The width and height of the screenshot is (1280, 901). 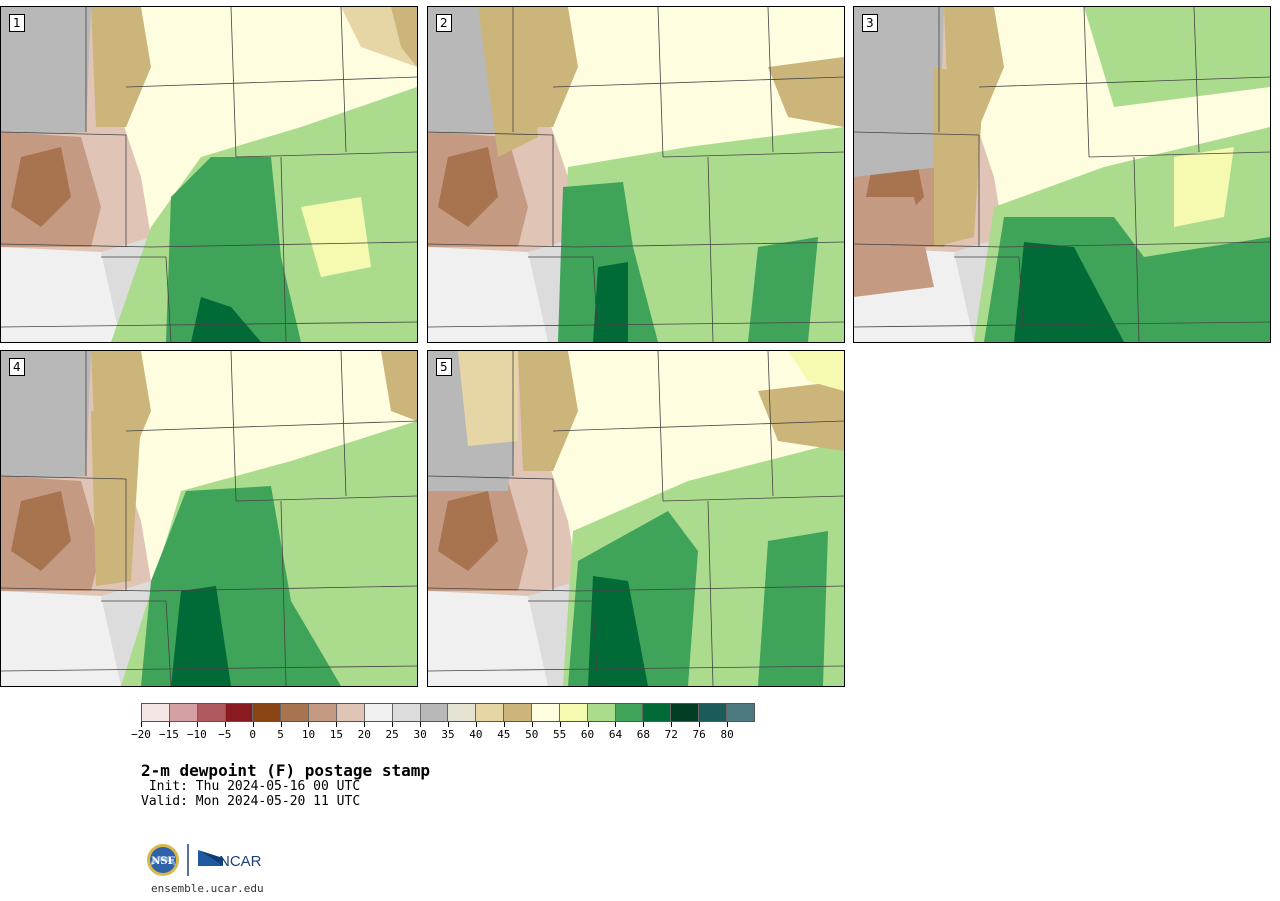 I want to click on map-panel-2: 2, so click(x=636, y=174).